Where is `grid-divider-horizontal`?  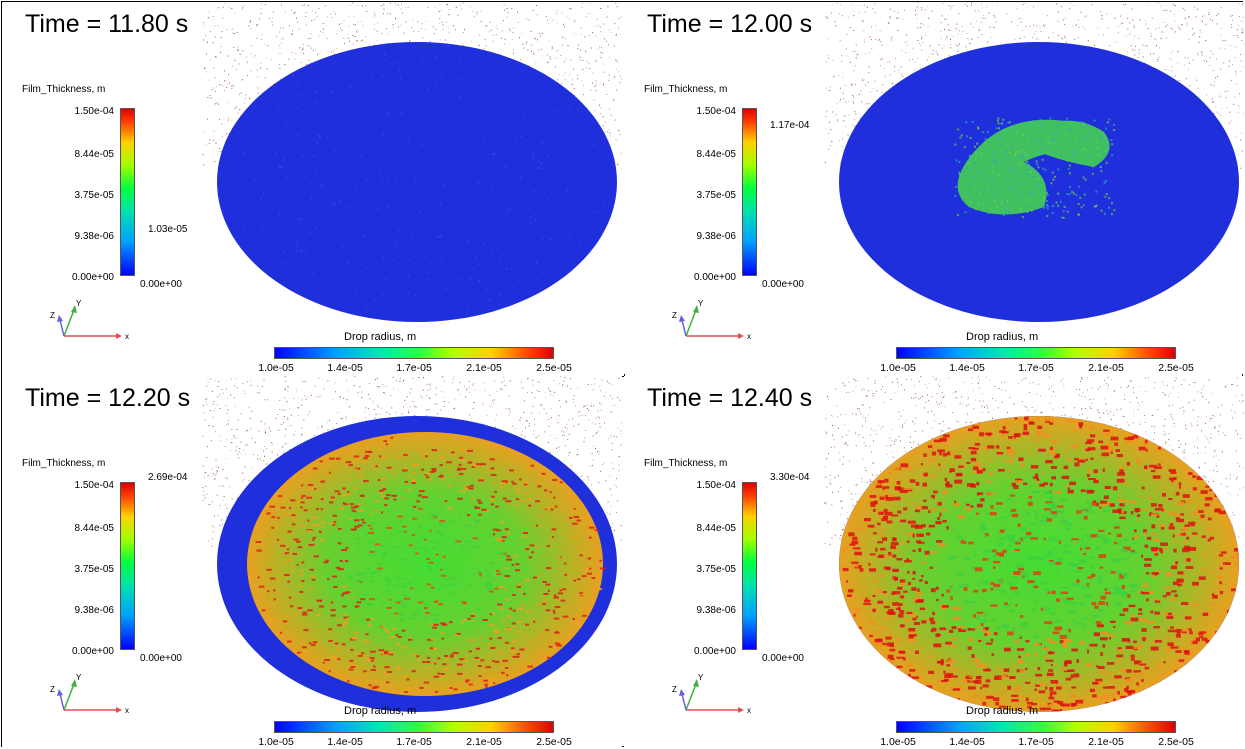
grid-divider-horizontal is located at coordinates (623, 376).